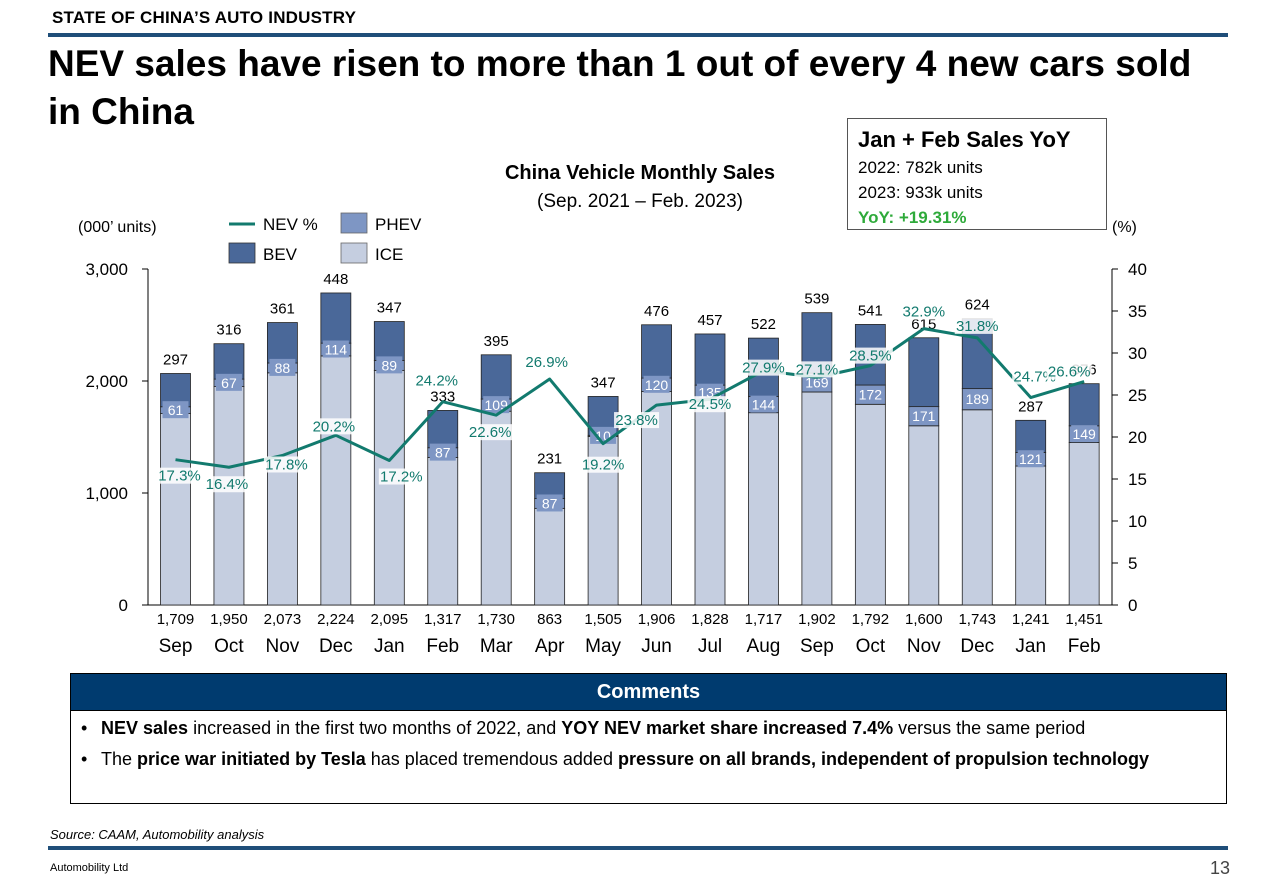 This screenshot has width=1280, height=882. Describe the element at coordinates (924, 619) in the screenshot. I see `ice-value-label: 1,600` at that location.